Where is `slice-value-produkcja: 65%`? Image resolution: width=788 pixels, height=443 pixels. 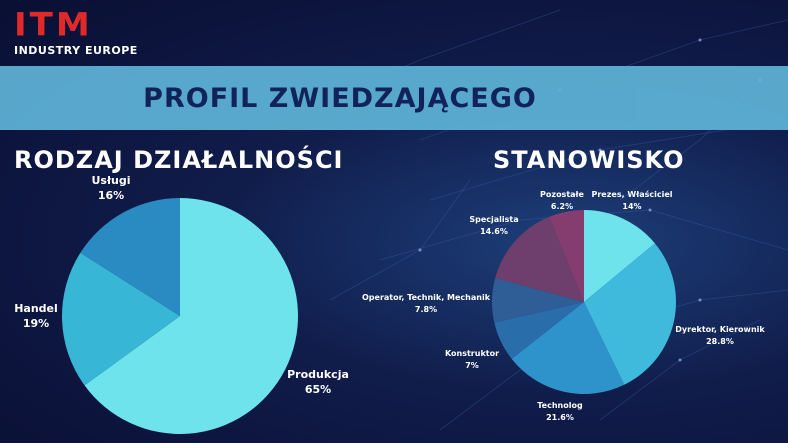
slice-value-produkcja: 65% is located at coordinates (318, 389).